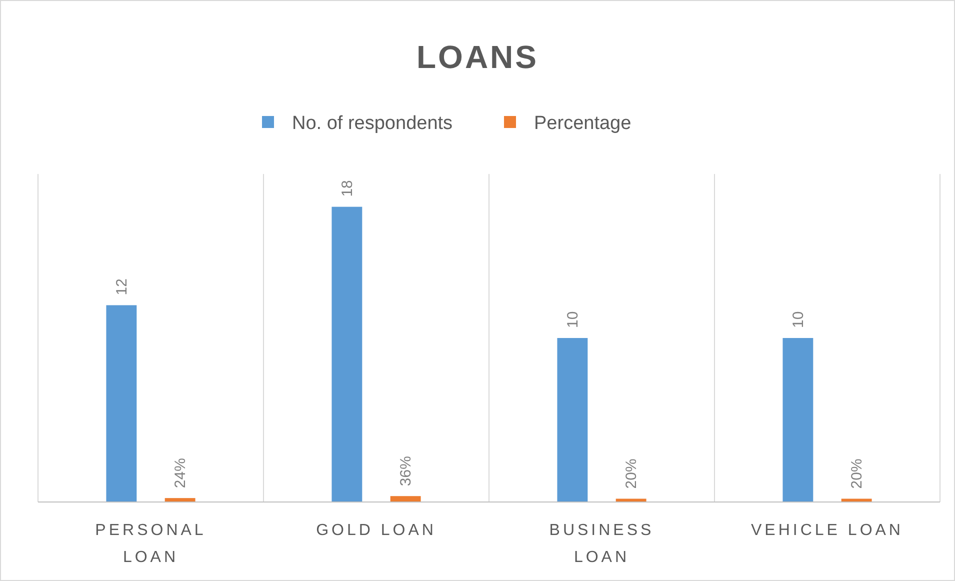 The height and width of the screenshot is (581, 955). Describe the element at coordinates (150, 544) in the screenshot. I see `x-tick-label: PERSONAL LOAN` at that location.